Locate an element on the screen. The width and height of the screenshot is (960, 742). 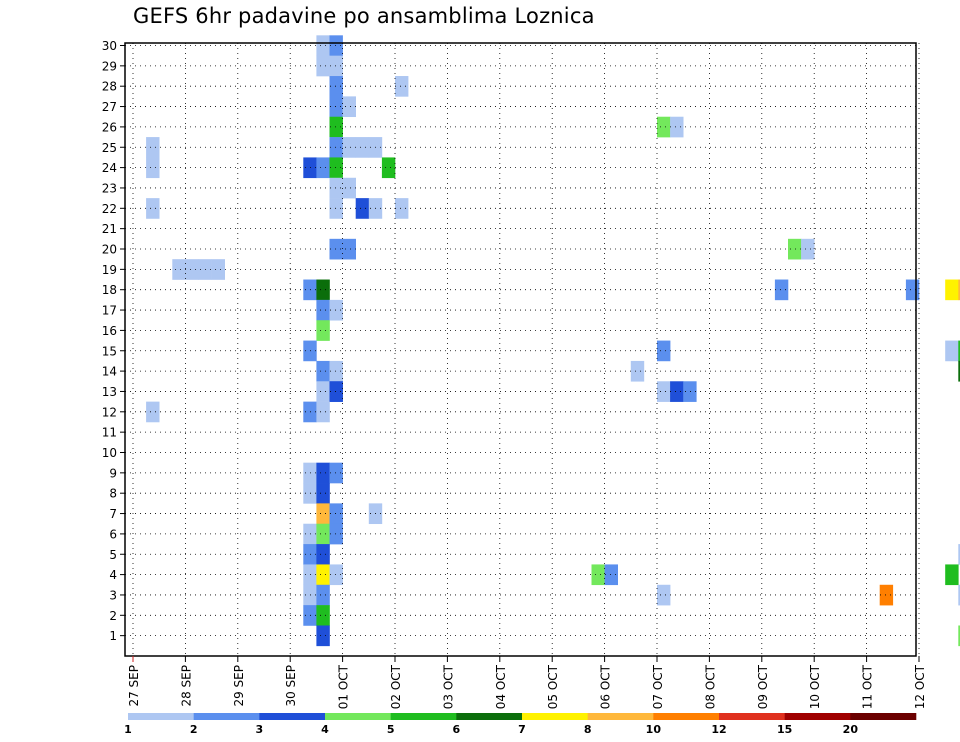
y-tick-label: 18 is located at coordinates (109, 290).